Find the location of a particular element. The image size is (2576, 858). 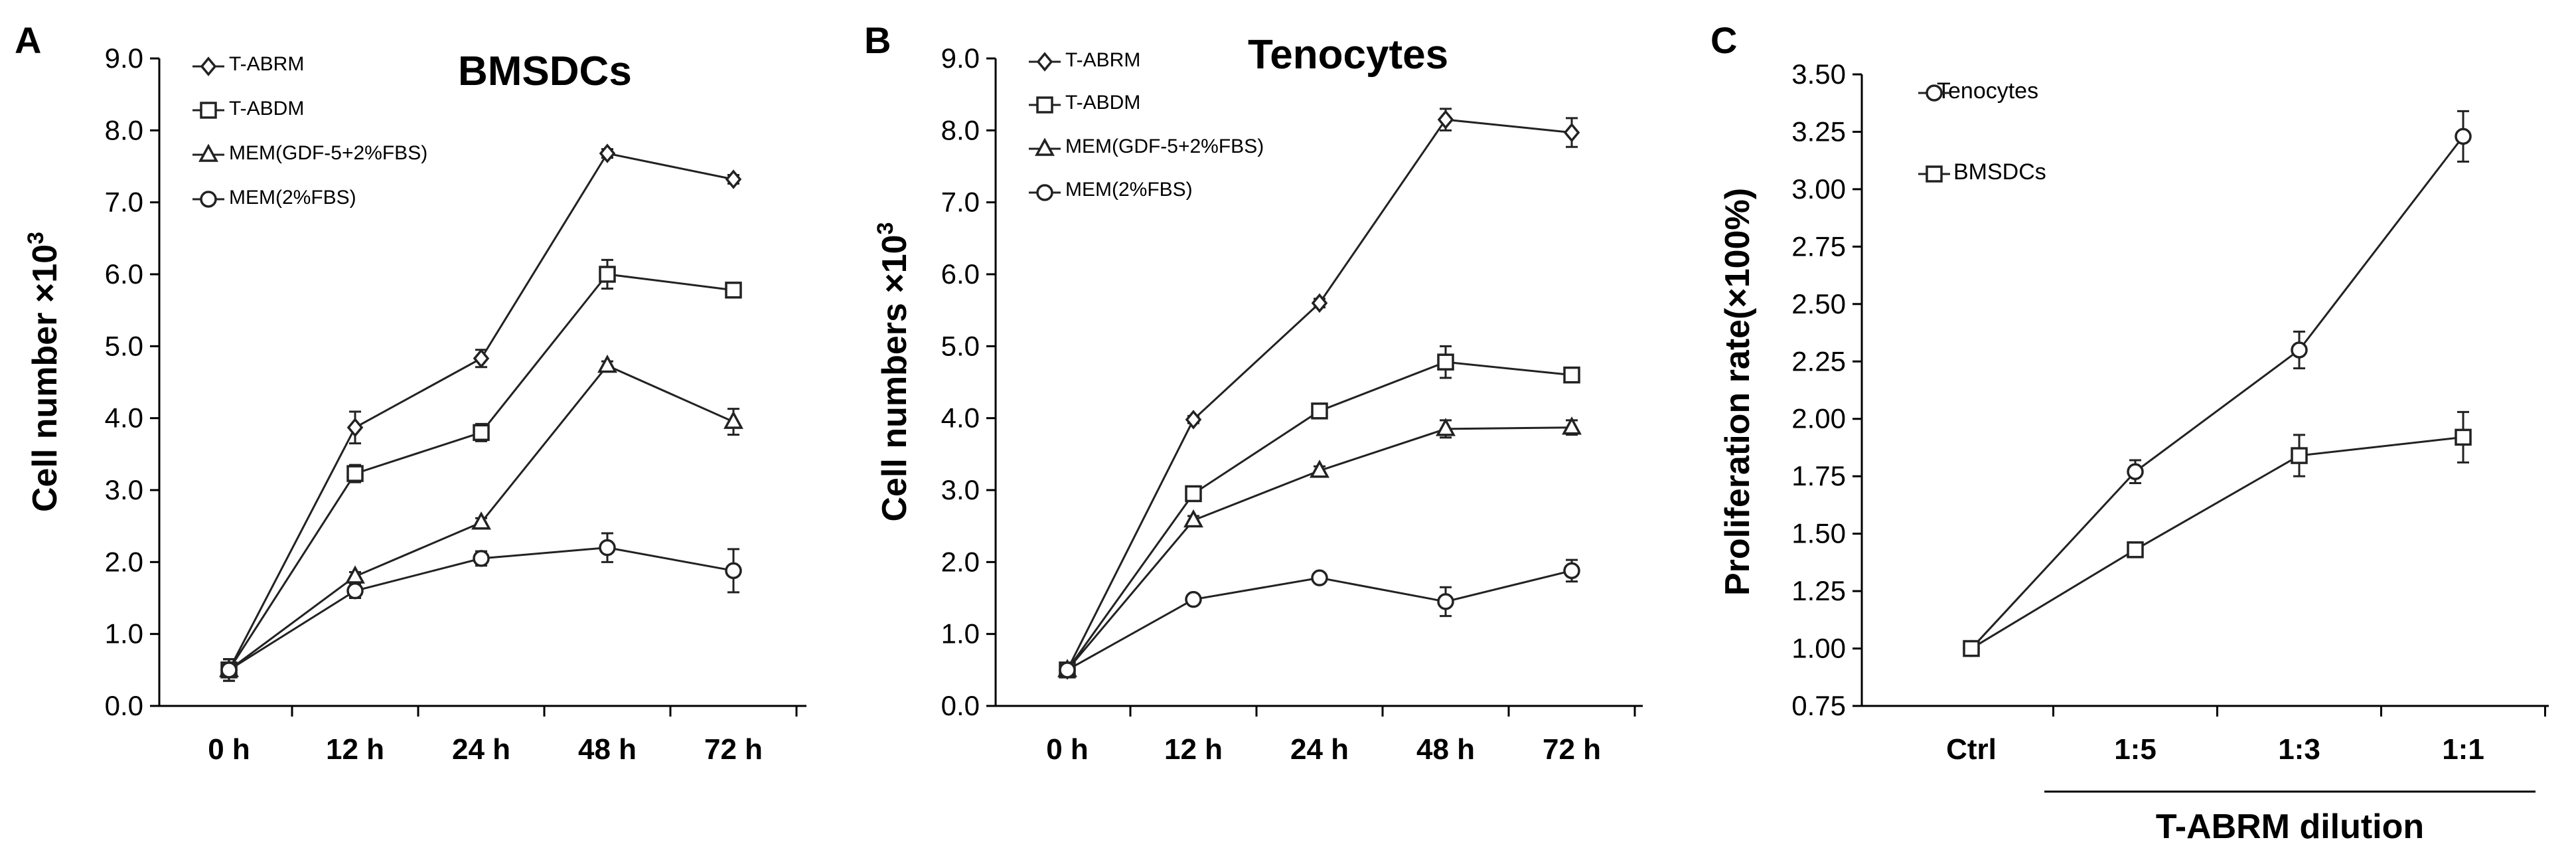

series-lines-a is located at coordinates (481, 412).